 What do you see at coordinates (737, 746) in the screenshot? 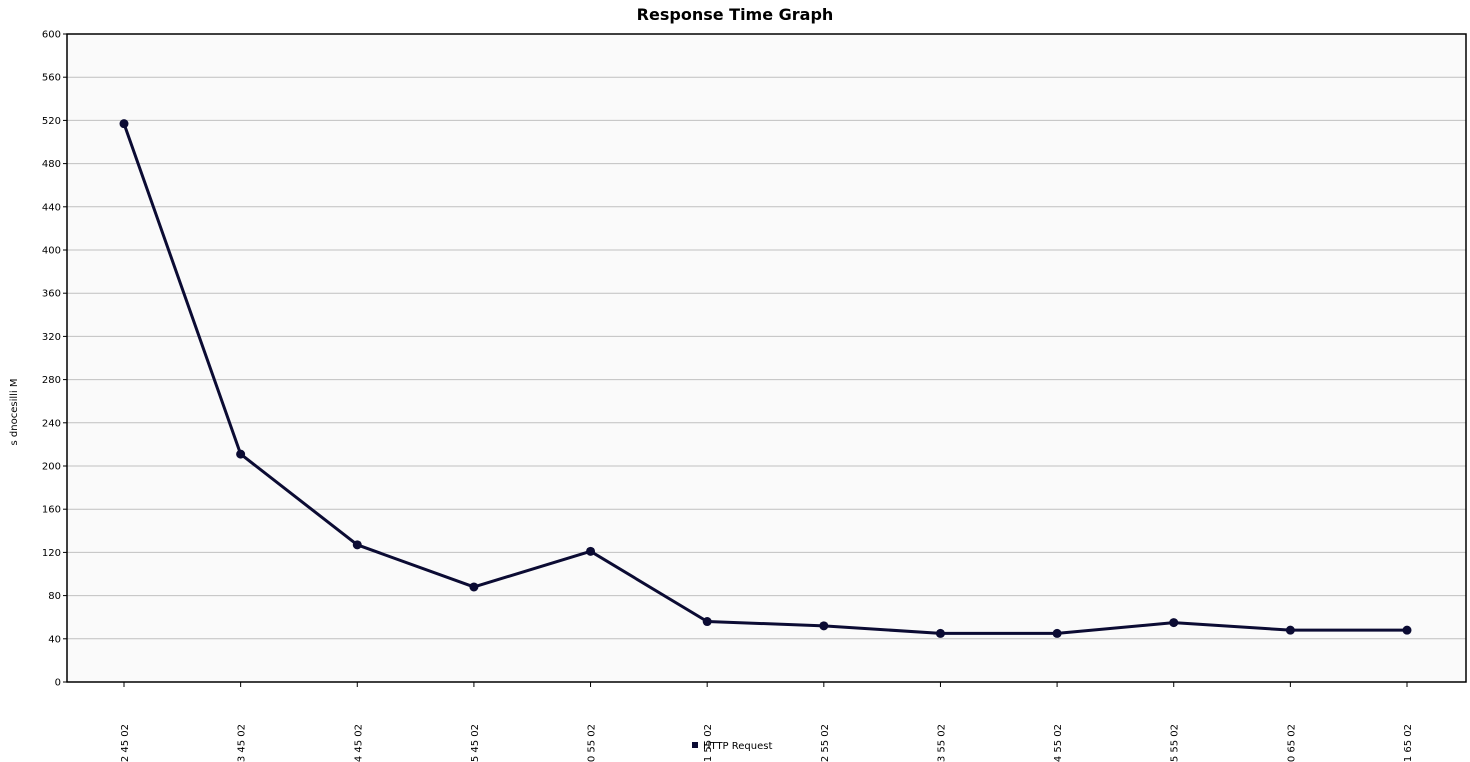
I see `legend-label: HTTP Request` at bounding box center [737, 746].